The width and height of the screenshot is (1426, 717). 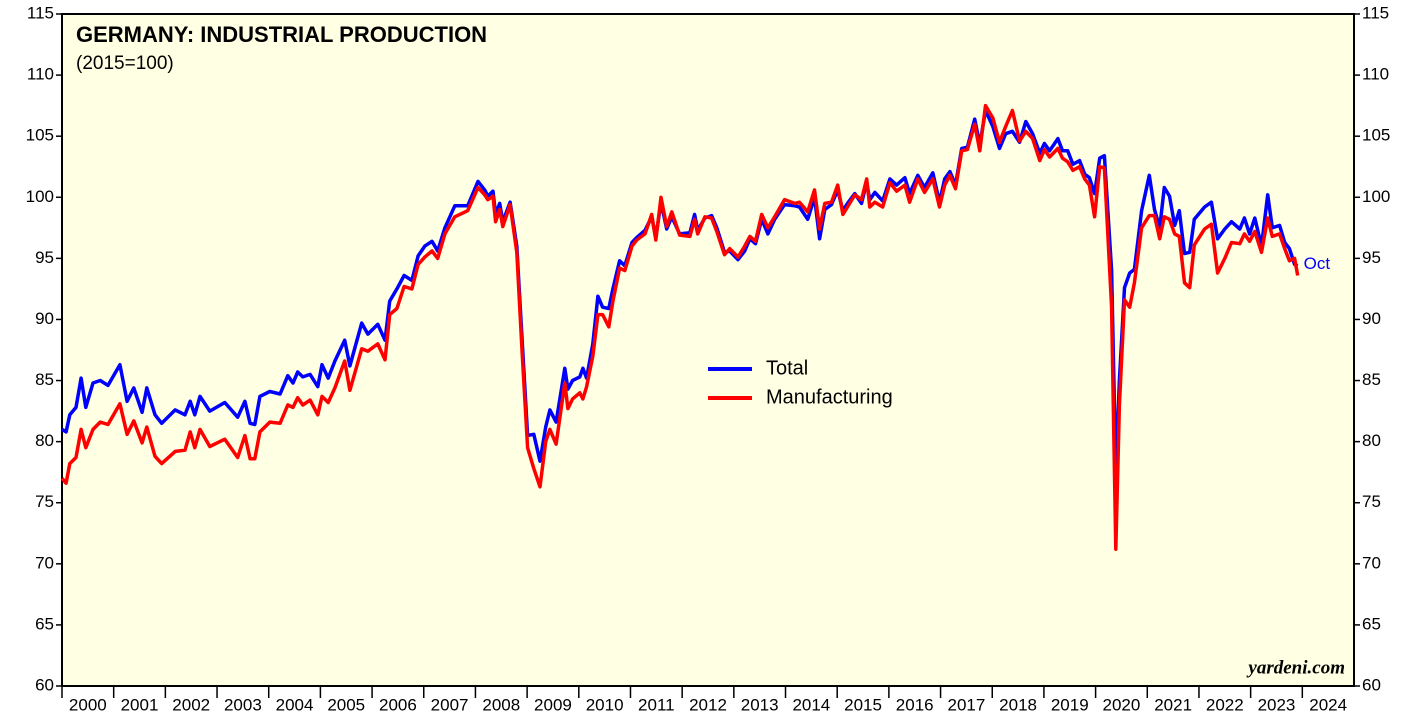 What do you see at coordinates (863, 704) in the screenshot?
I see `x-tick-label: 2015` at bounding box center [863, 704].